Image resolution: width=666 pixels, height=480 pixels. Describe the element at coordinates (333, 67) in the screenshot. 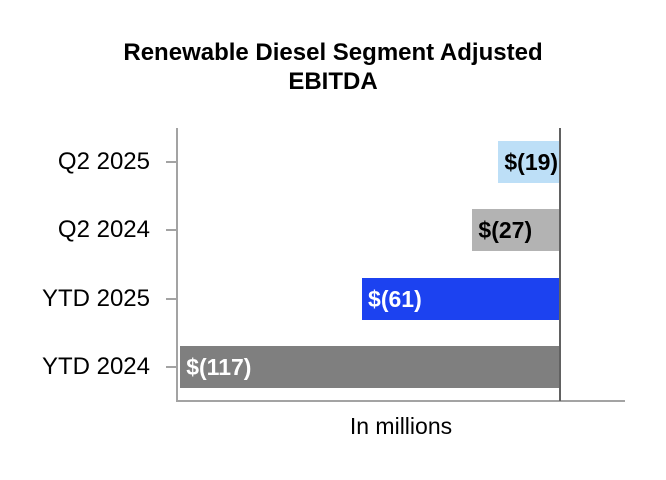

I see `chart-title: Renewable Diesel Segment Adjusted EBITDA` at that location.